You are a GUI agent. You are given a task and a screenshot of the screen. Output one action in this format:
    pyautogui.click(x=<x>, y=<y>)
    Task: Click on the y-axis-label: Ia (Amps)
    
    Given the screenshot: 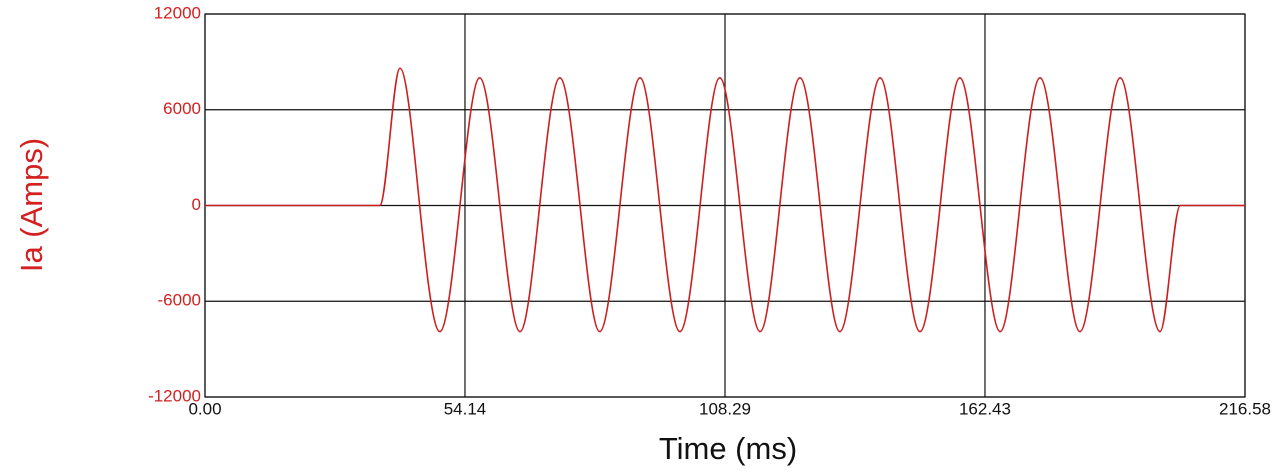 What is the action you would take?
    pyautogui.click(x=31, y=205)
    